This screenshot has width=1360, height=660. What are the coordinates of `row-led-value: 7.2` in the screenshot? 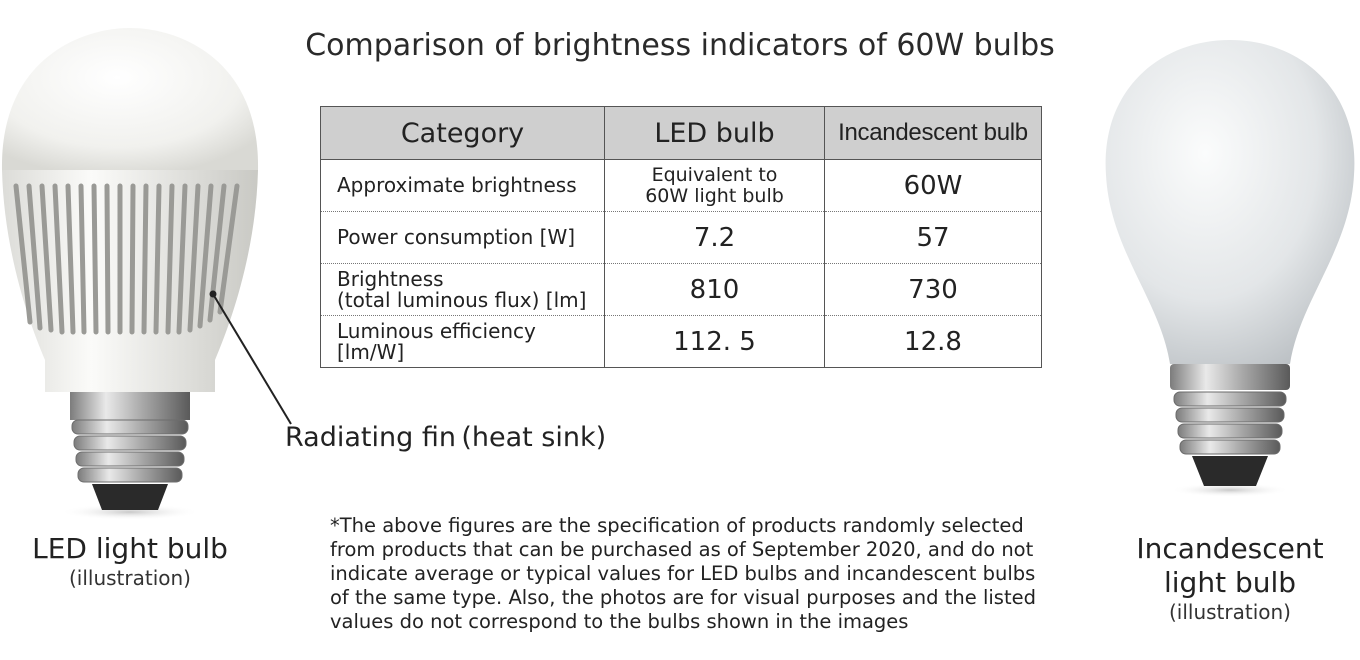 It's located at (714, 237).